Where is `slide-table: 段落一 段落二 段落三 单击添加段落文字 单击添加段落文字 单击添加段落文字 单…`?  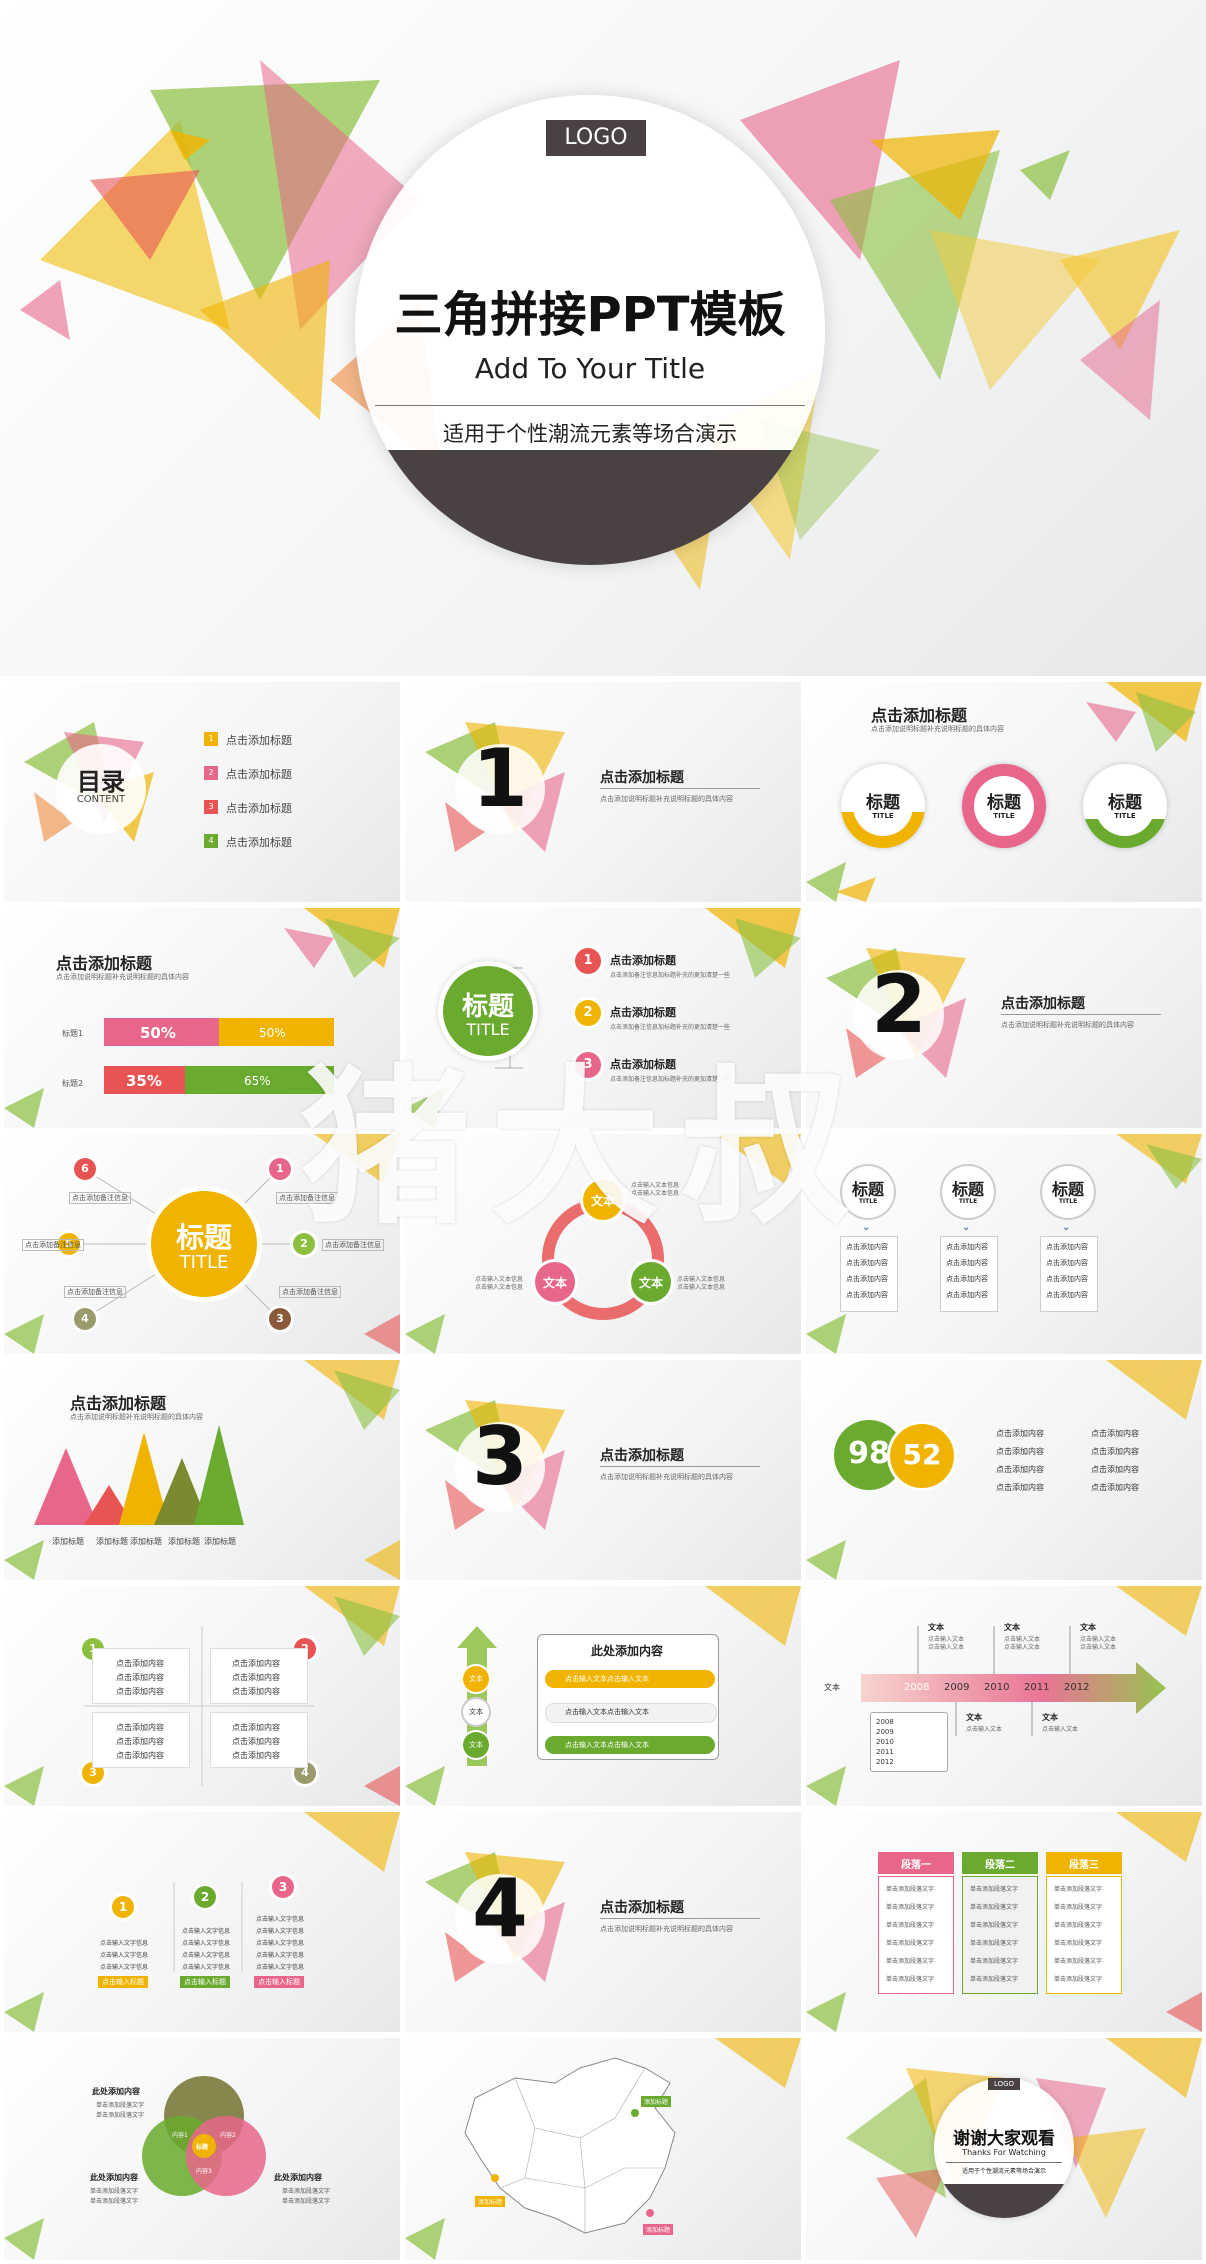
slide-table: 段落一 段落二 段落三 单击添加段落文字 单击添加段落文字 单击添加段落文字 单… is located at coordinates (1004, 1922).